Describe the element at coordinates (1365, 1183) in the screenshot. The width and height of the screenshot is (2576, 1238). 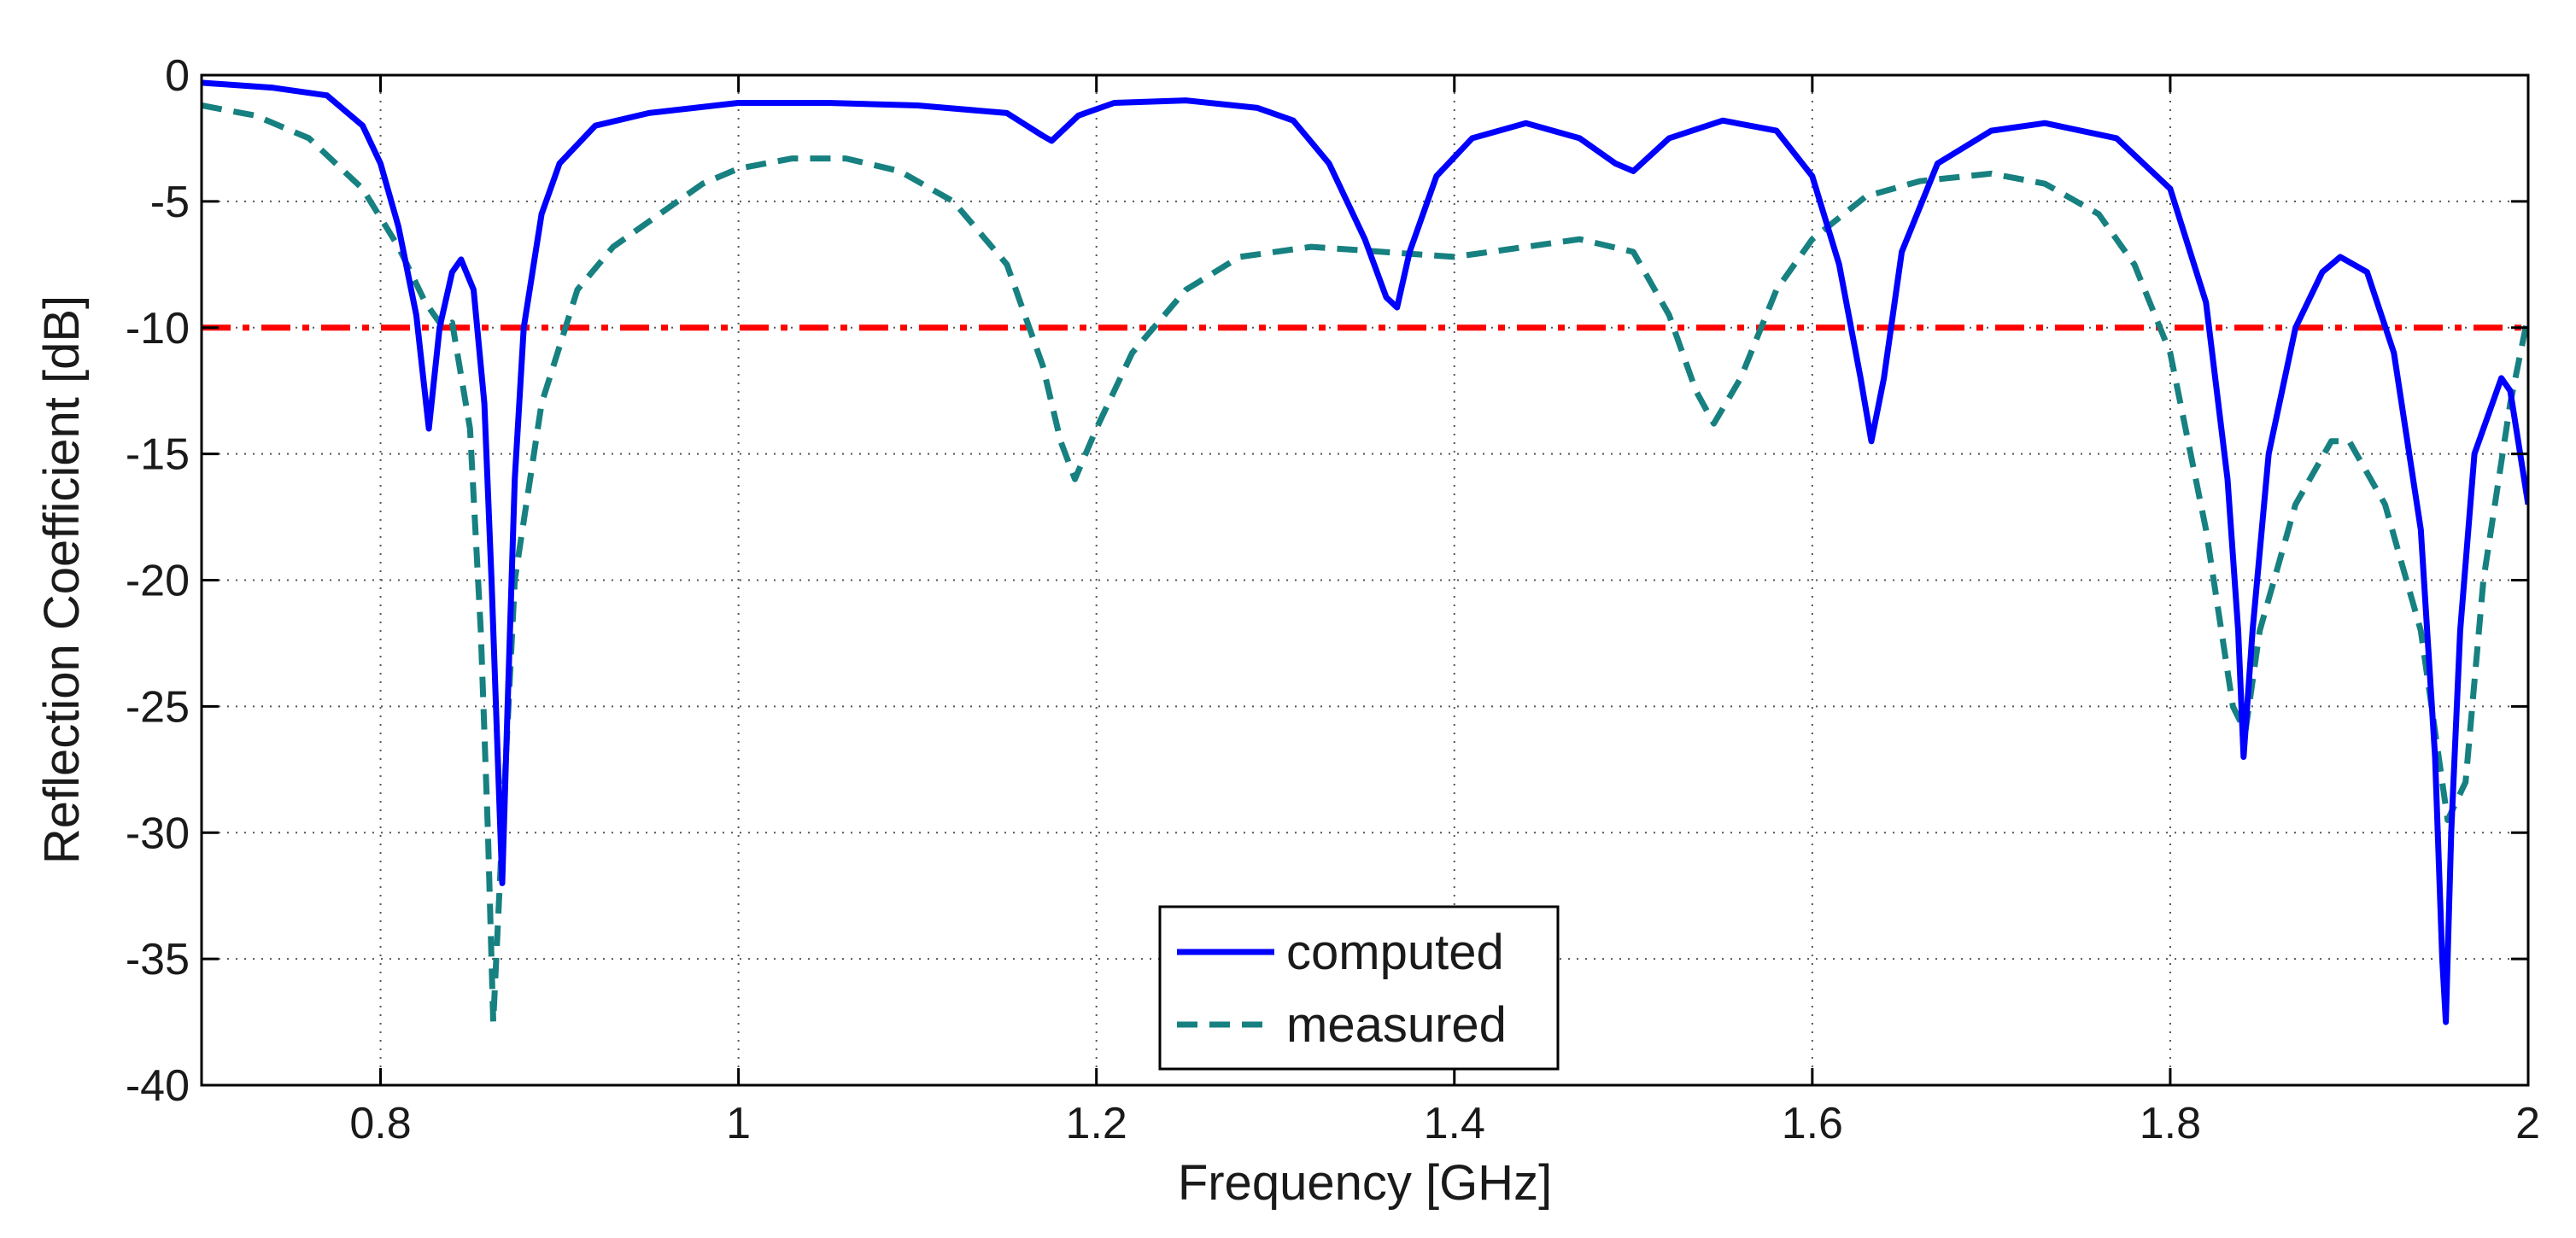
I see `x-axis-label: Frequency [GHz]` at that location.